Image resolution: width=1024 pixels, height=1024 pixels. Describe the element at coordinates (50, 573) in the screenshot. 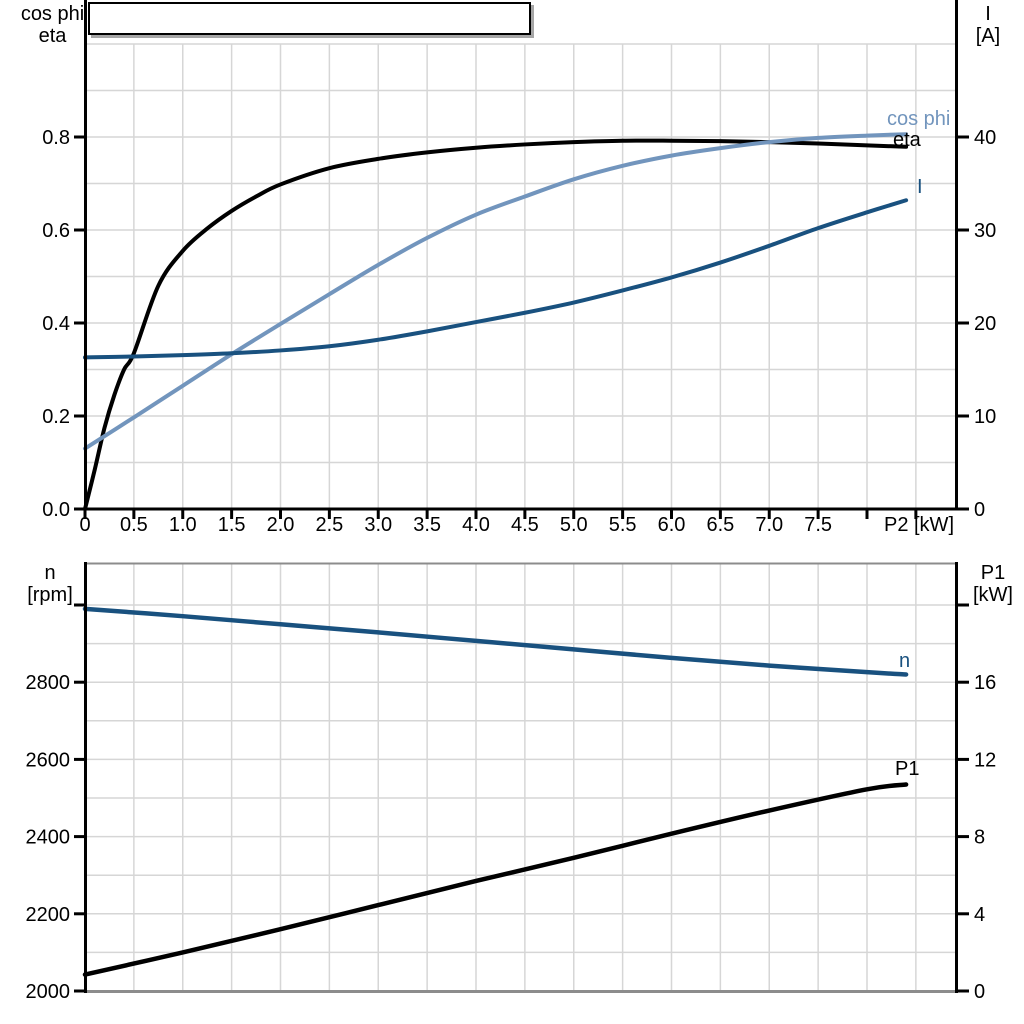

I see `speed-axis-label: n` at that location.